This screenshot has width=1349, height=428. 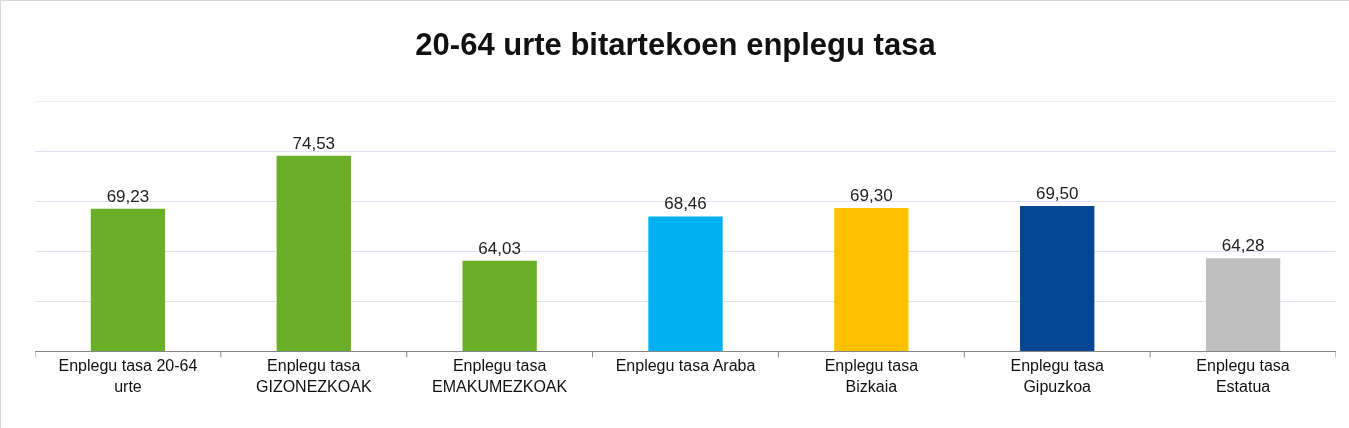 What do you see at coordinates (499, 248) in the screenshot?
I see `data-label: 64,03` at bounding box center [499, 248].